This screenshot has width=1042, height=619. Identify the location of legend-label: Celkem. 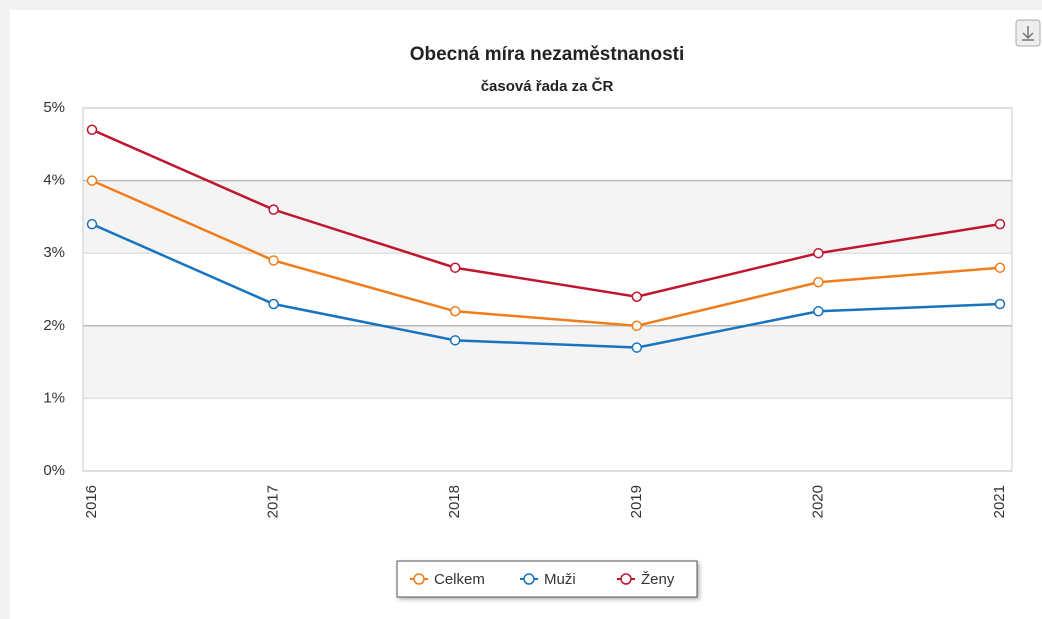
(459, 579).